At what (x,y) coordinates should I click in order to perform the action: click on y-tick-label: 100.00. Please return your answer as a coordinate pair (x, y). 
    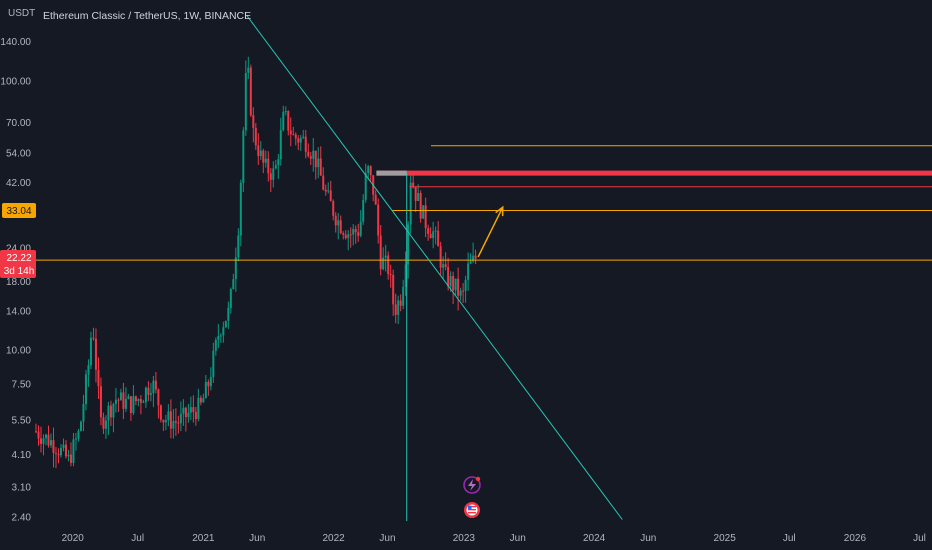
    Looking at the image, I should click on (15, 82).